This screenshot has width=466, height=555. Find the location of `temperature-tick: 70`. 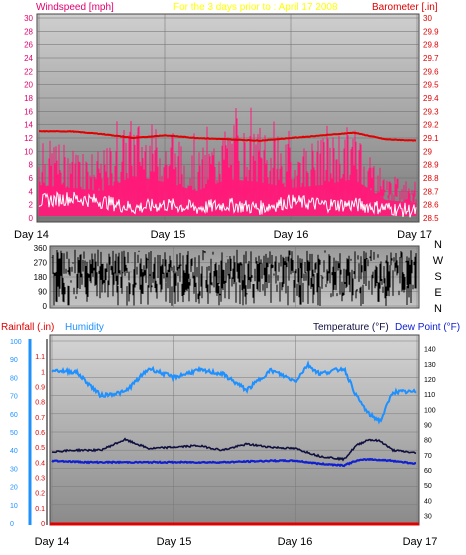

temperature-tick: 70 is located at coordinates (428, 456).